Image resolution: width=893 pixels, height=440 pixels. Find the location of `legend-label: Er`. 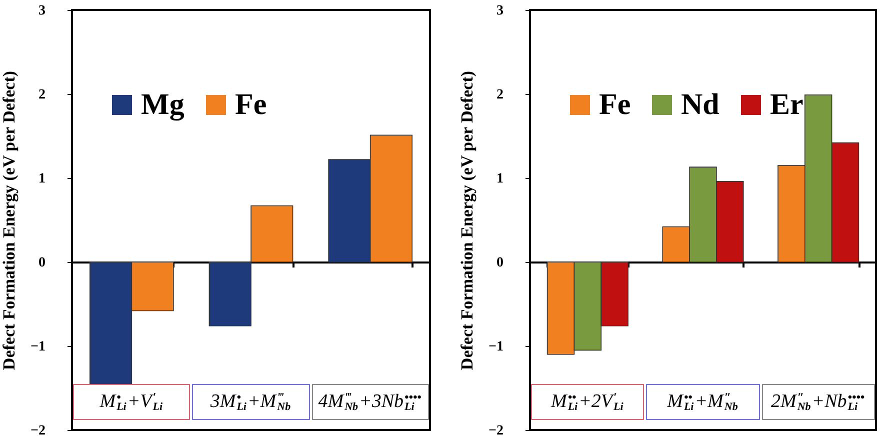

legend-label: Er is located at coordinates (787, 104).